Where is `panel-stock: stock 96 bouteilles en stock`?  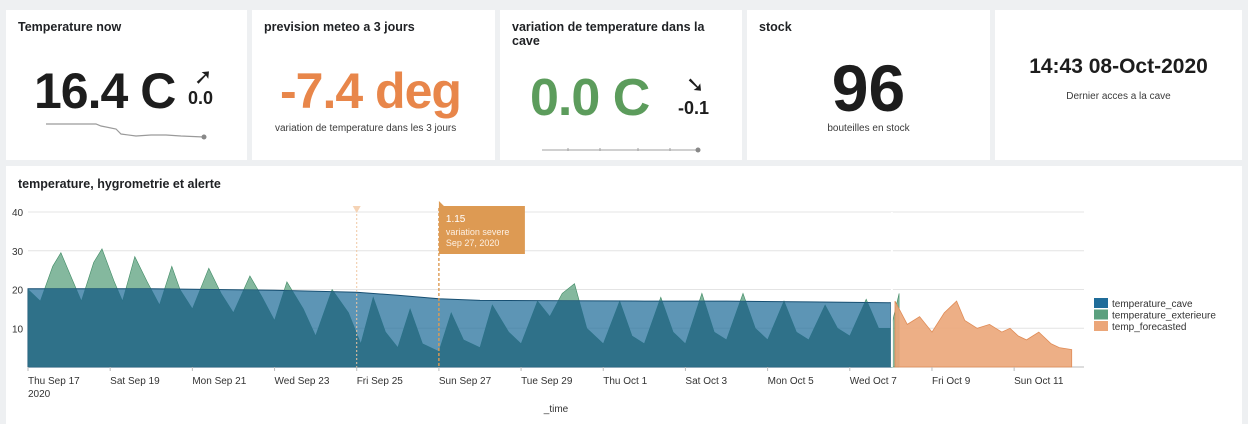
panel-stock: stock 96 bouteilles en stock is located at coordinates (868, 85).